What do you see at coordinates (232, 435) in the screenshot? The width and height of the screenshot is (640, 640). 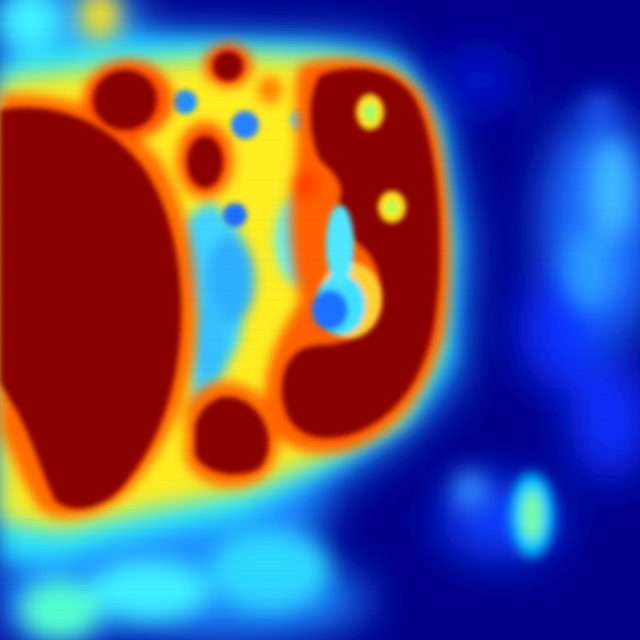 I see `lower-hot-region` at bounding box center [232, 435].